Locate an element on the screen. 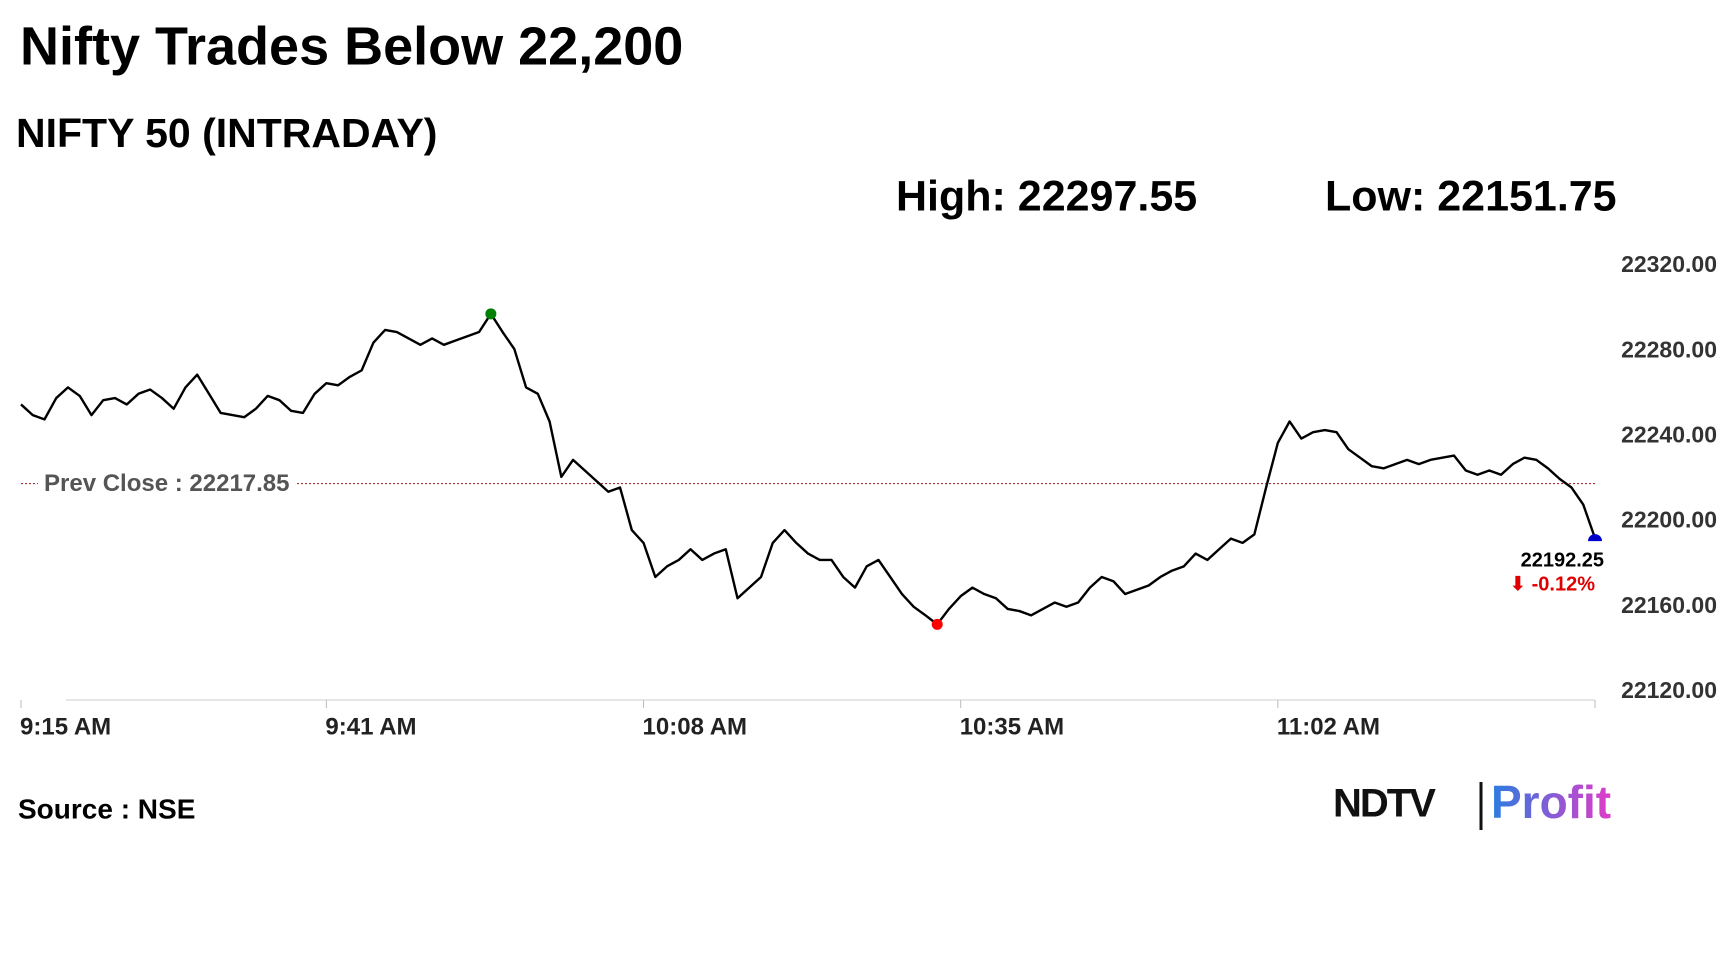 This screenshot has width=1728, height=972. logo-product: Profit is located at coordinates (1551, 802).